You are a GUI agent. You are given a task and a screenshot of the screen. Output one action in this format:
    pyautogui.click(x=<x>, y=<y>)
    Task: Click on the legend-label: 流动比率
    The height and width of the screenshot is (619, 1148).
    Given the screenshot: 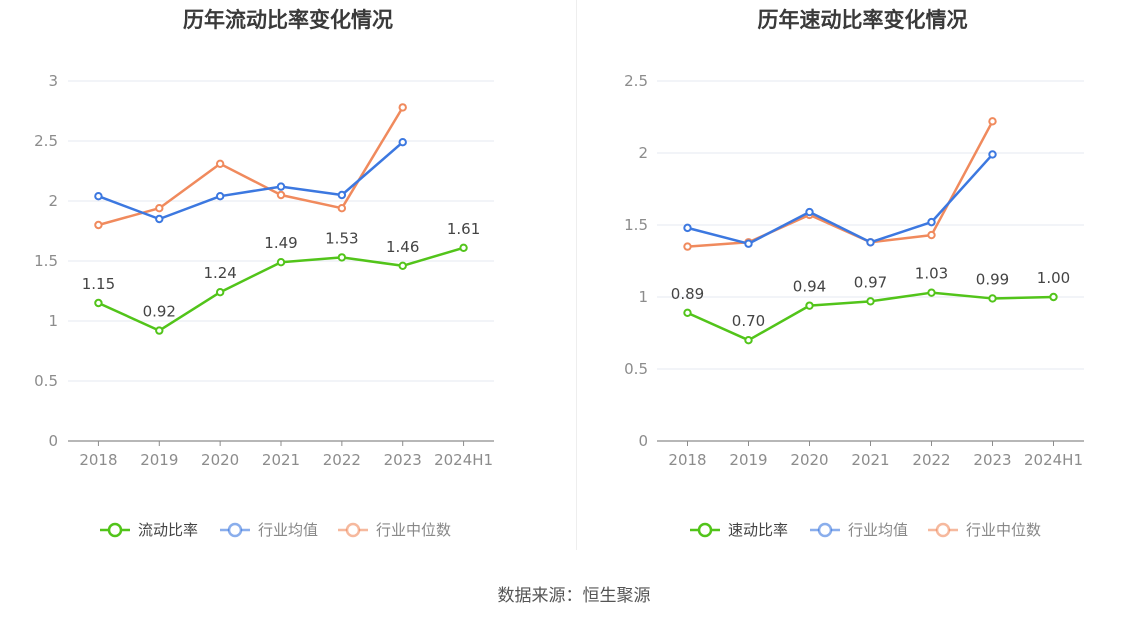 What is the action you would take?
    pyautogui.click(x=168, y=530)
    